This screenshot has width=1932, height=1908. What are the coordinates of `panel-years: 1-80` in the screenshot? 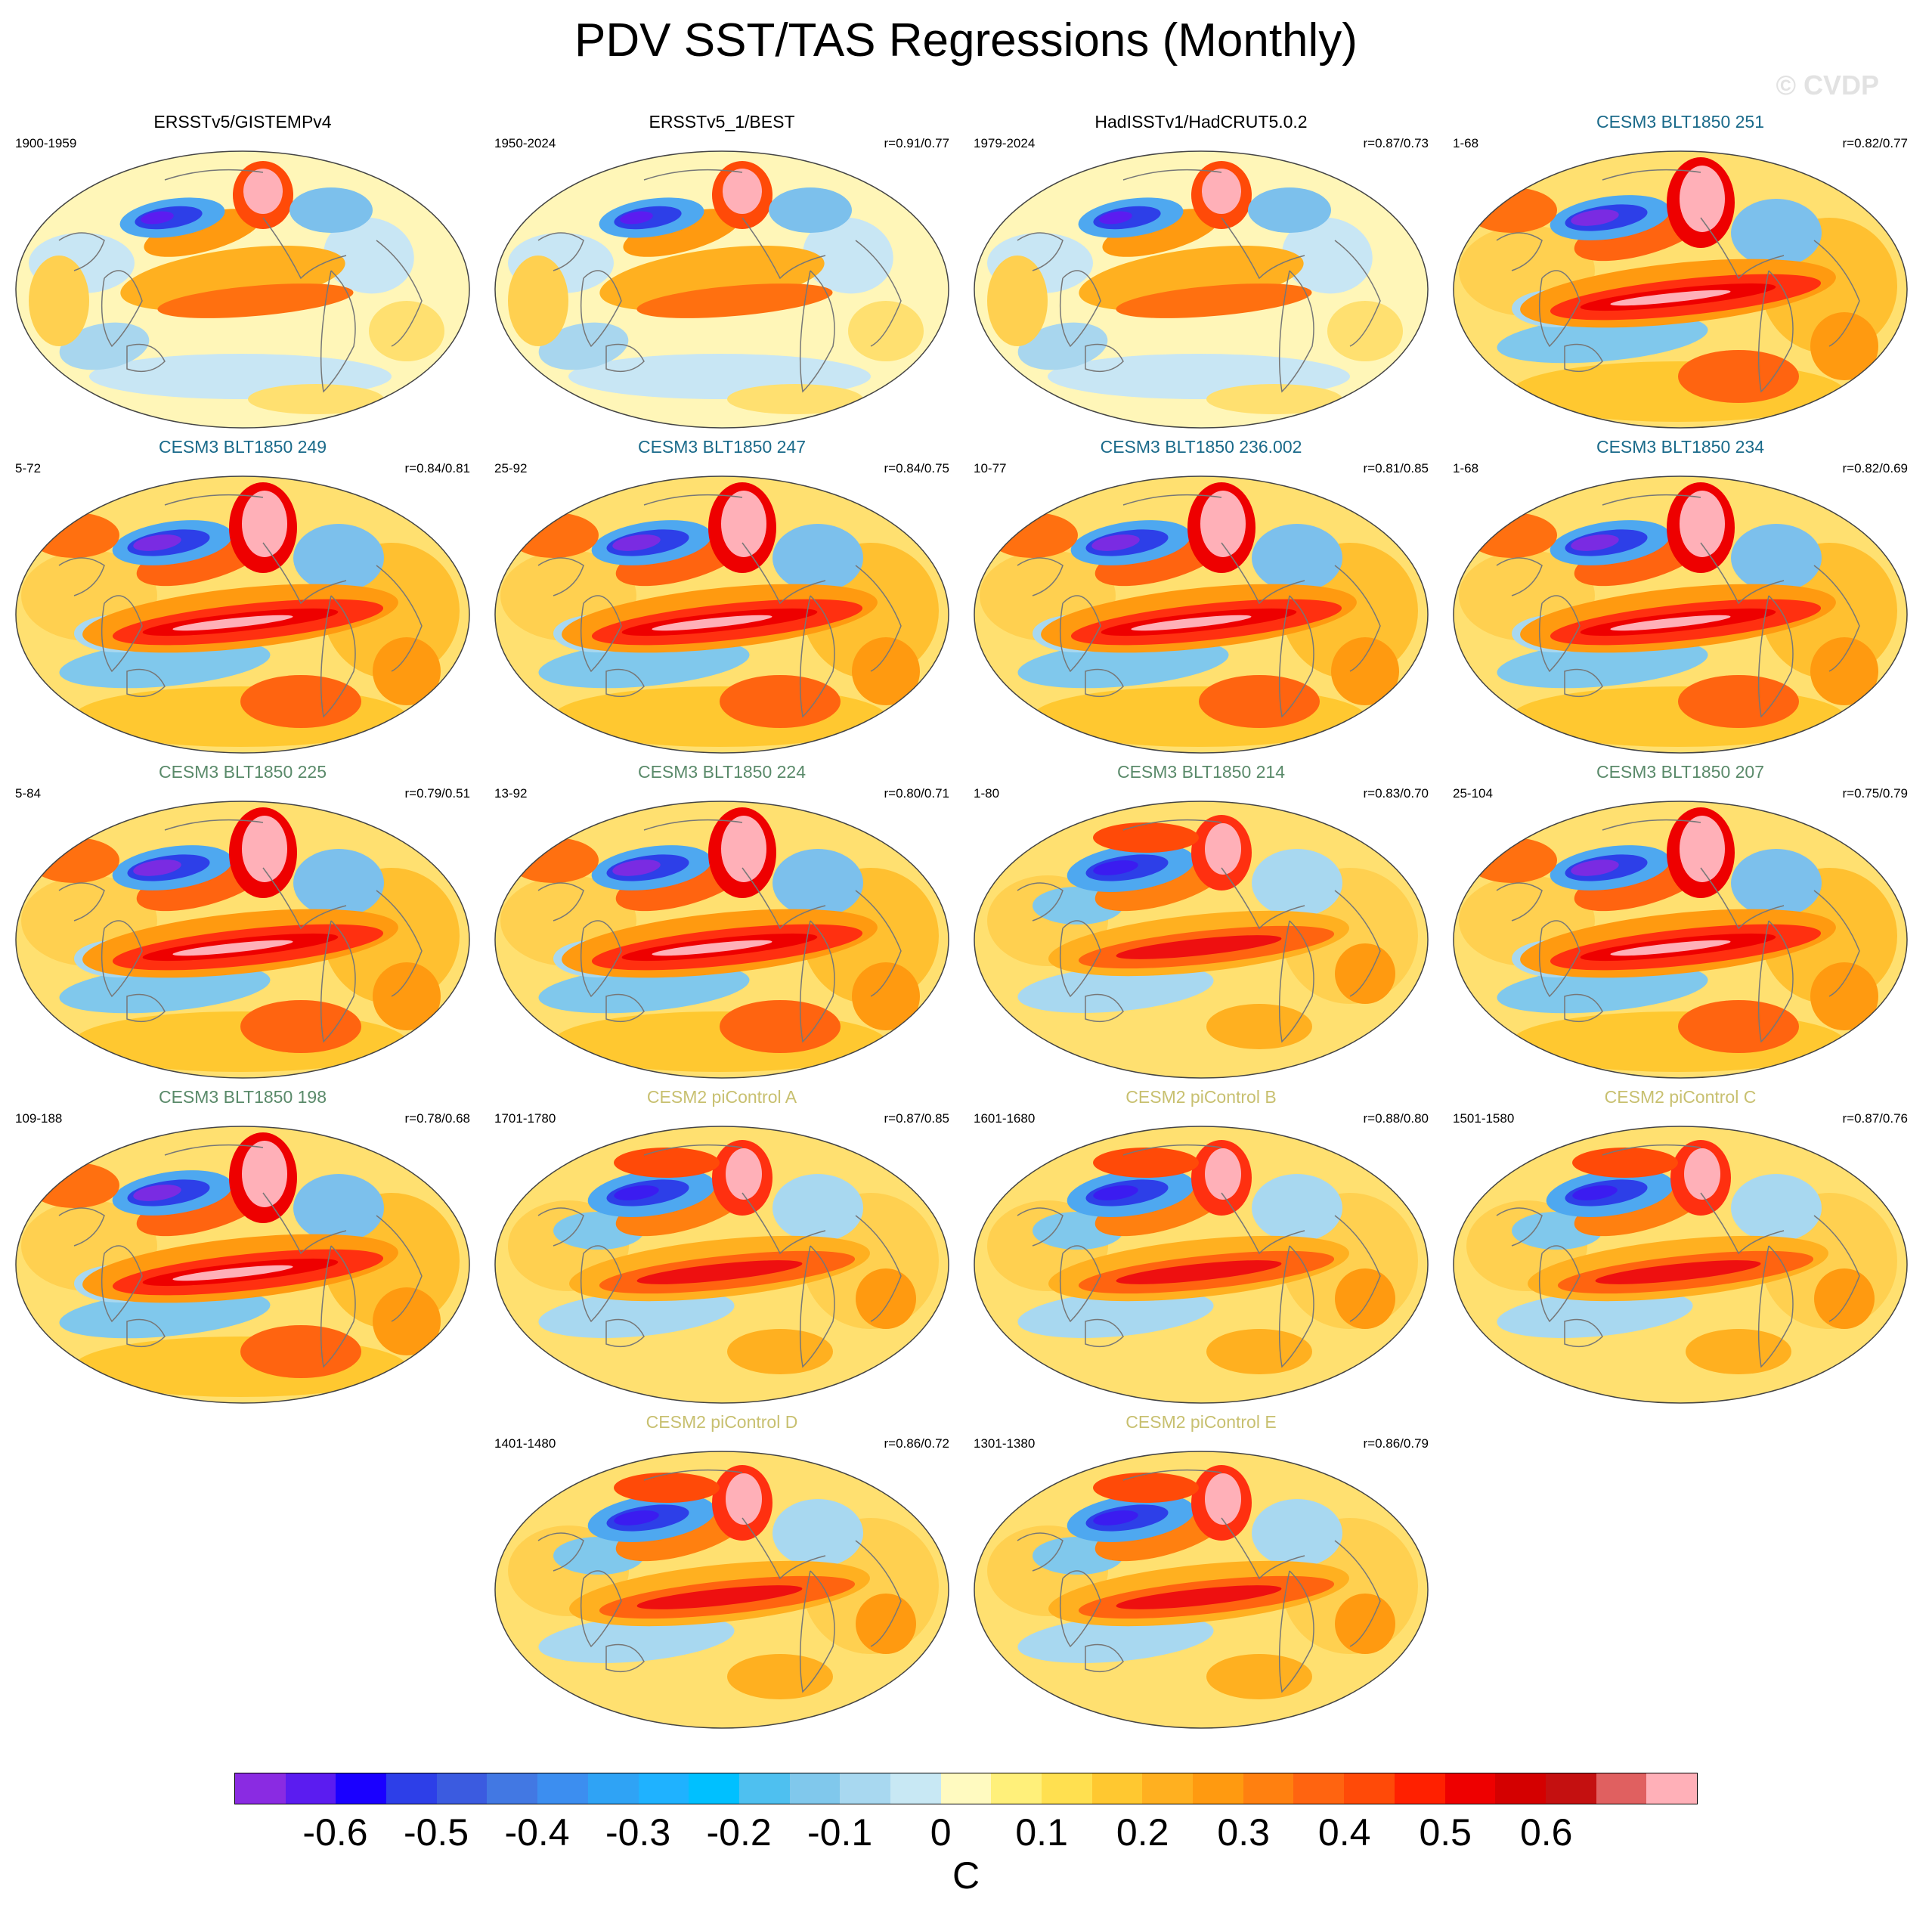 It's located at (987, 794).